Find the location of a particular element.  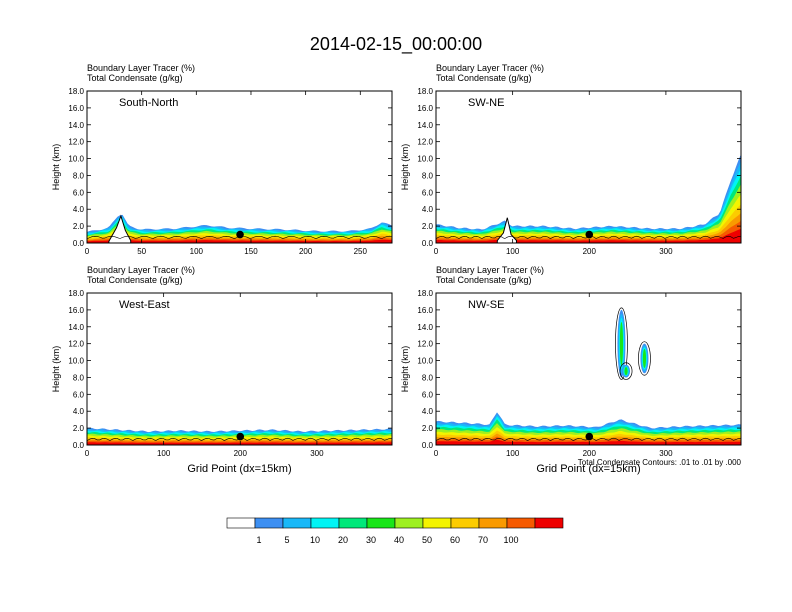

panel-label: West-East is located at coordinates (144, 305).